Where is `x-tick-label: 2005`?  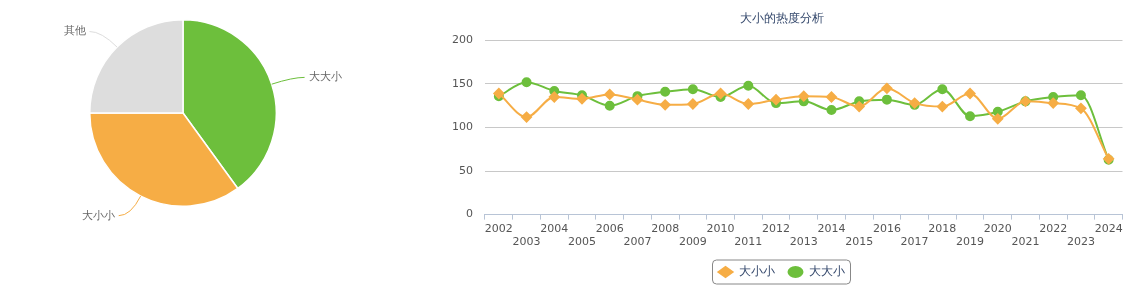 x-tick-label: 2005 is located at coordinates (582, 242).